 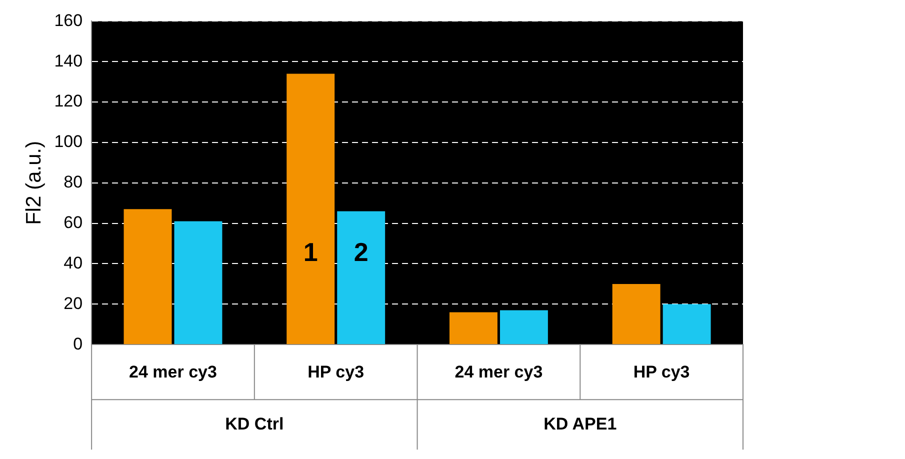 What do you see at coordinates (73, 303) in the screenshot?
I see `y-tick-label: 20` at bounding box center [73, 303].